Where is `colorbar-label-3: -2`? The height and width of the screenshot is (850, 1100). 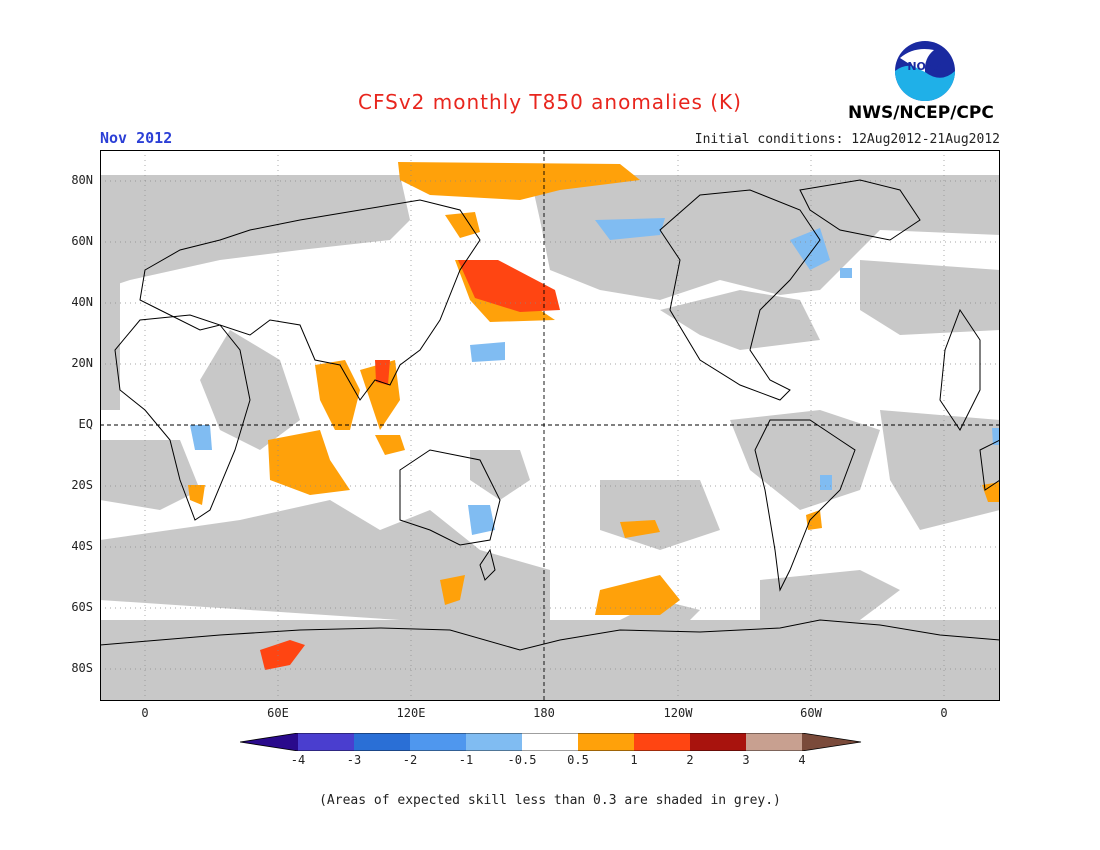
colorbar-label-3: -2 is located at coordinates (410, 760).